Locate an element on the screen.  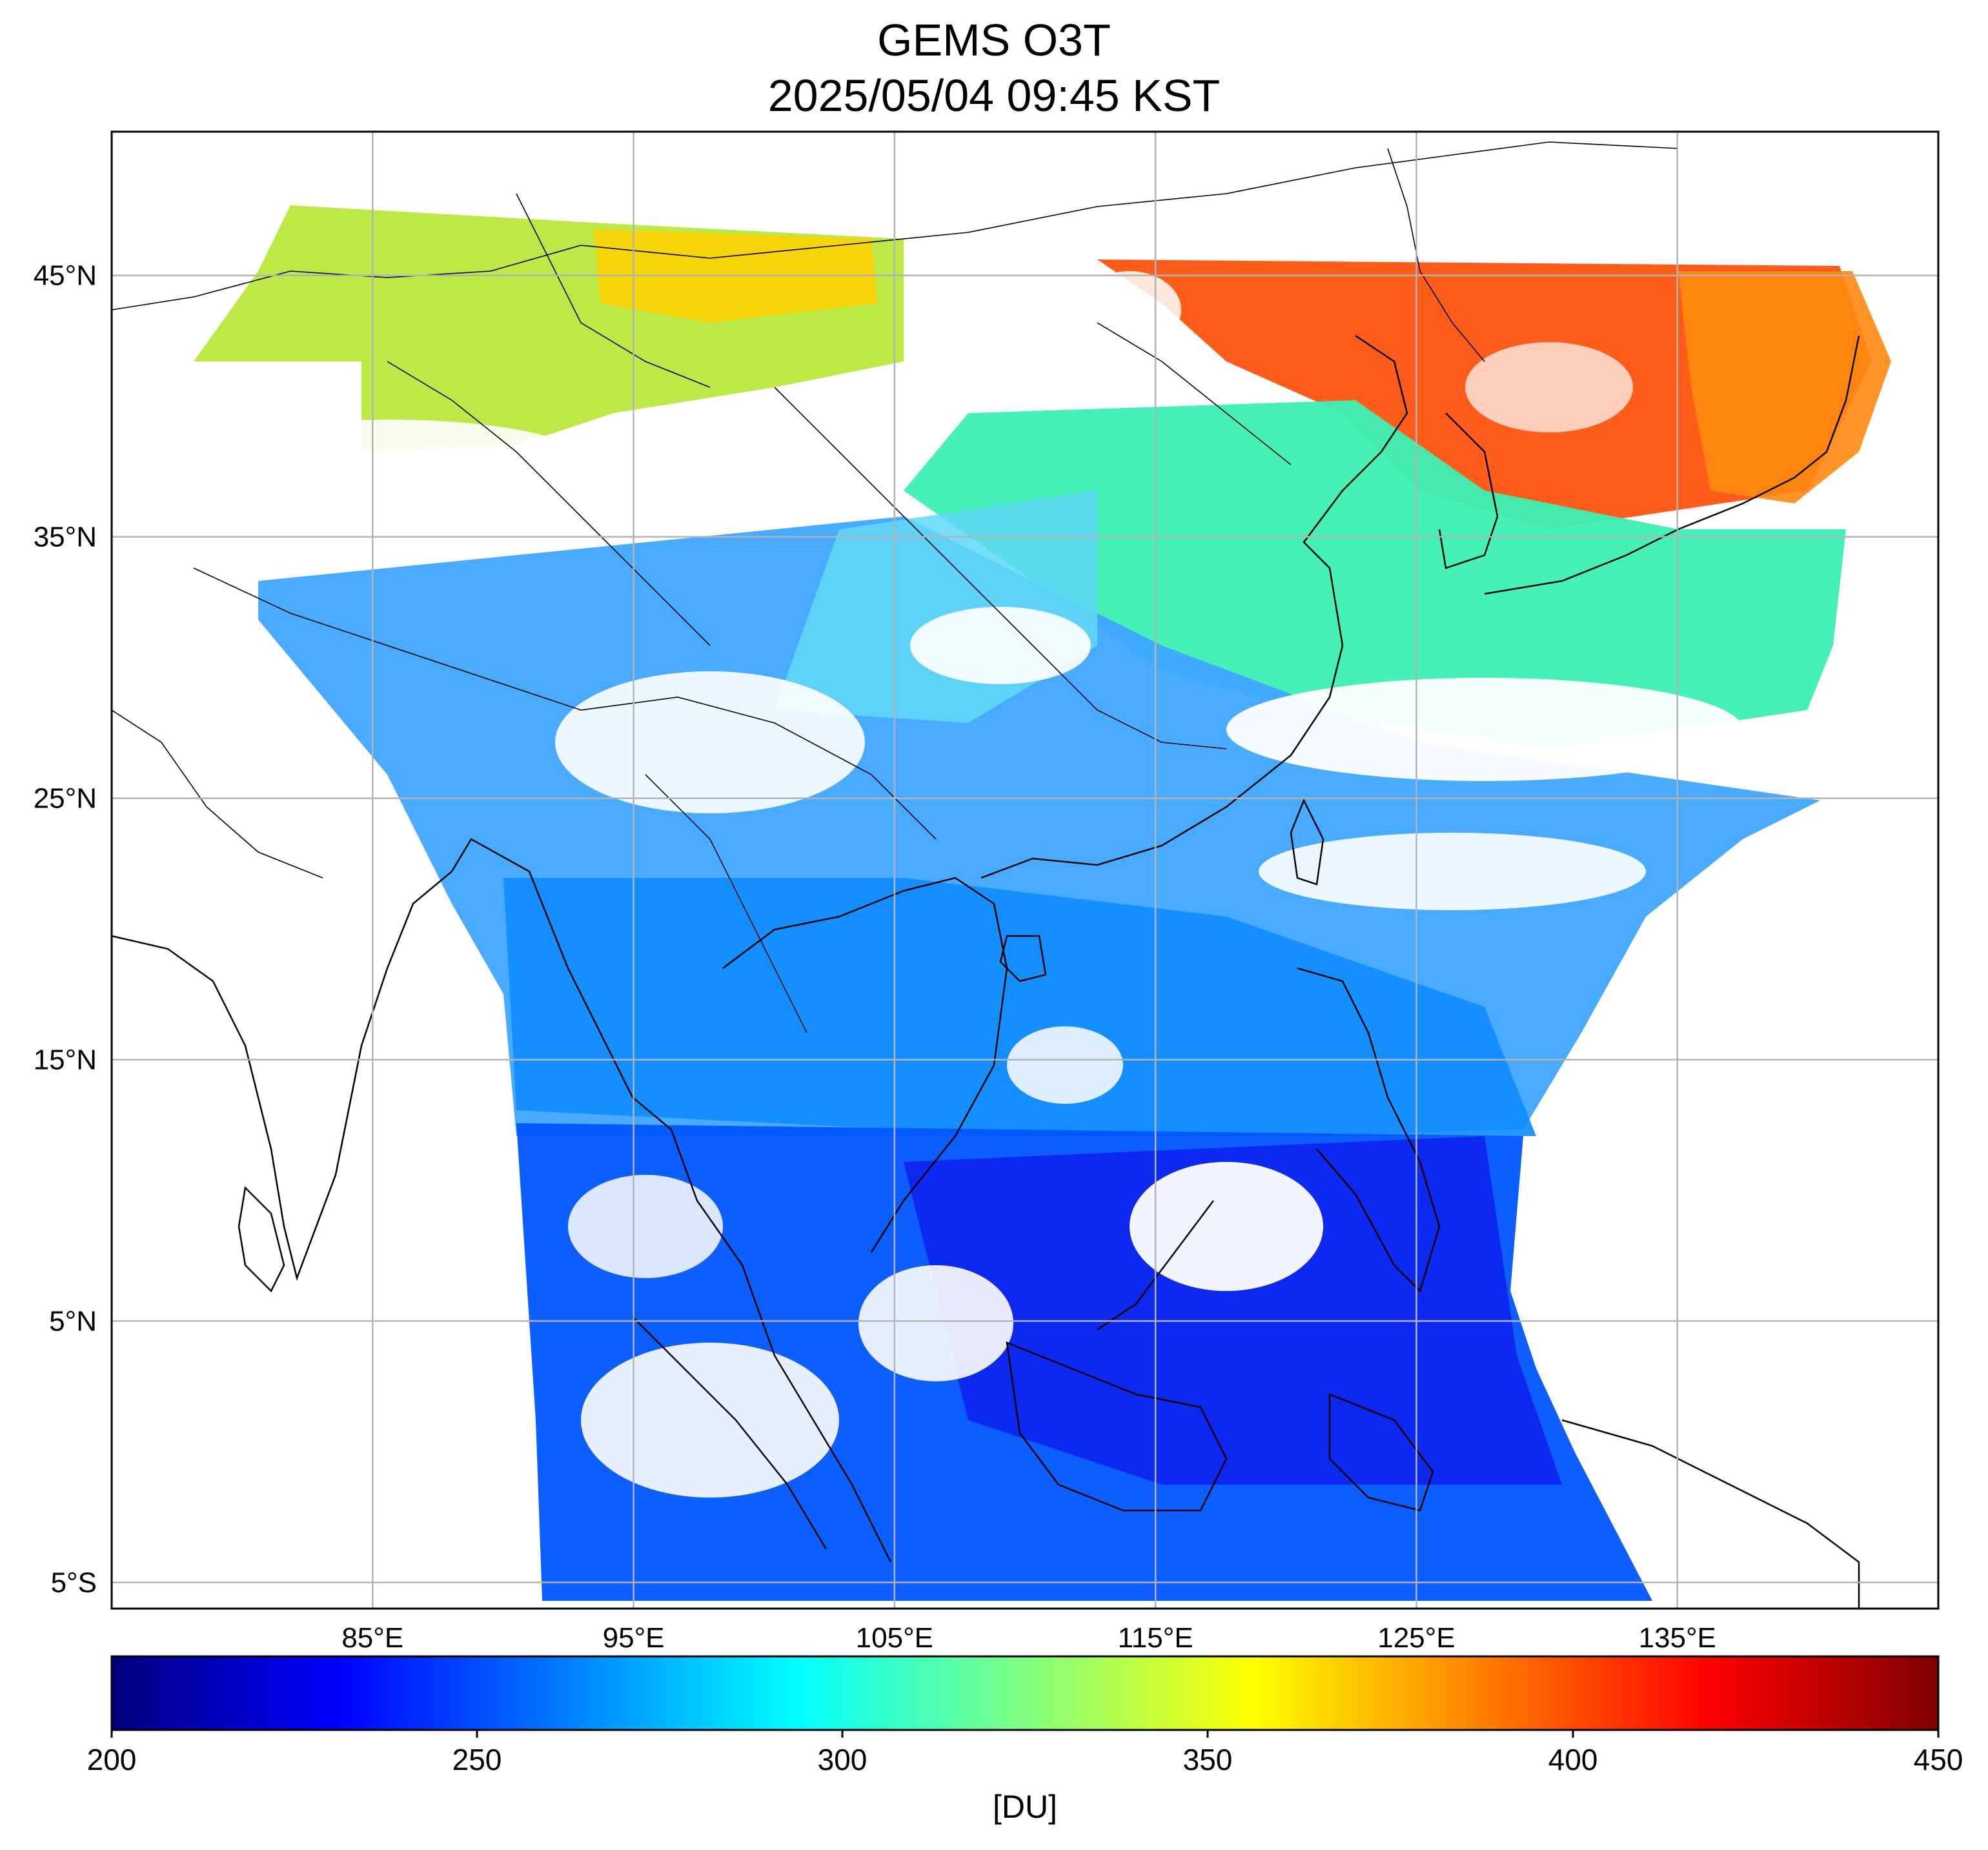
colorbar-tick-label: 250 is located at coordinates (477, 1759).